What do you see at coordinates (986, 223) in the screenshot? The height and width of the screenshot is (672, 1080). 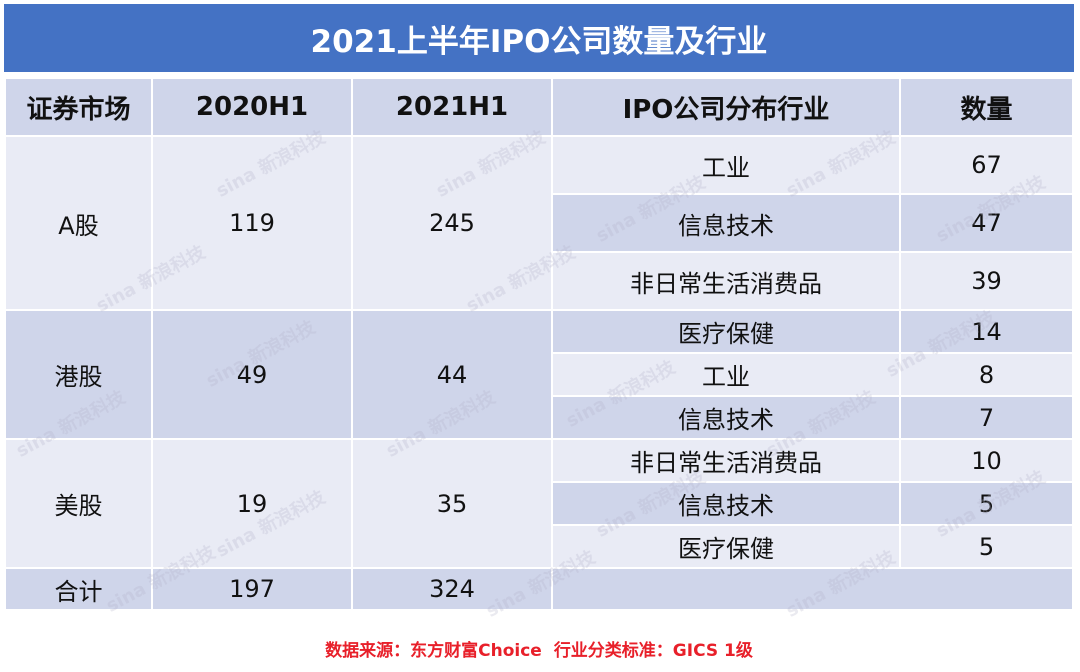 I see `count-cell: 47` at bounding box center [986, 223].